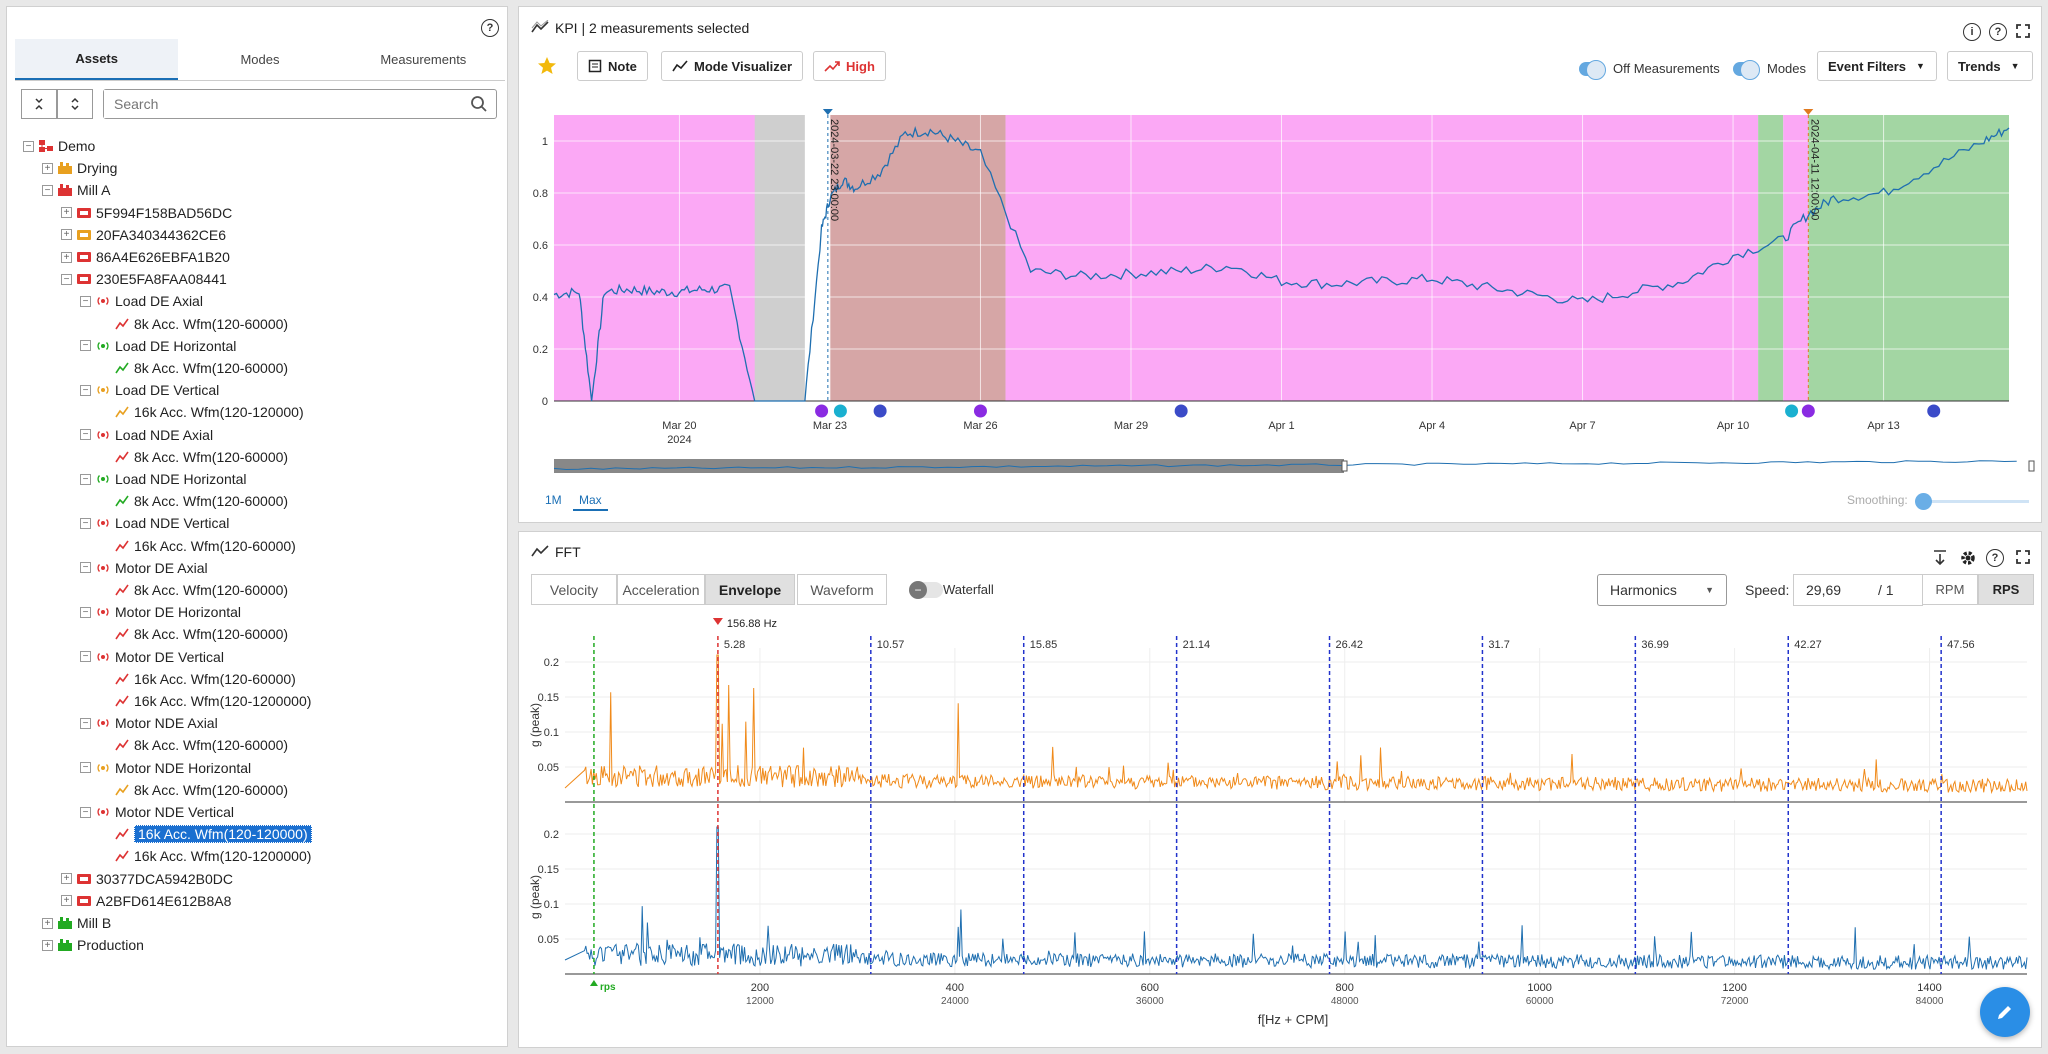 This screenshot has height=1054, width=2048. Describe the element at coordinates (144, 279) in the screenshot. I see `tree-item: − 230E5FA8FAA08441` at that location.